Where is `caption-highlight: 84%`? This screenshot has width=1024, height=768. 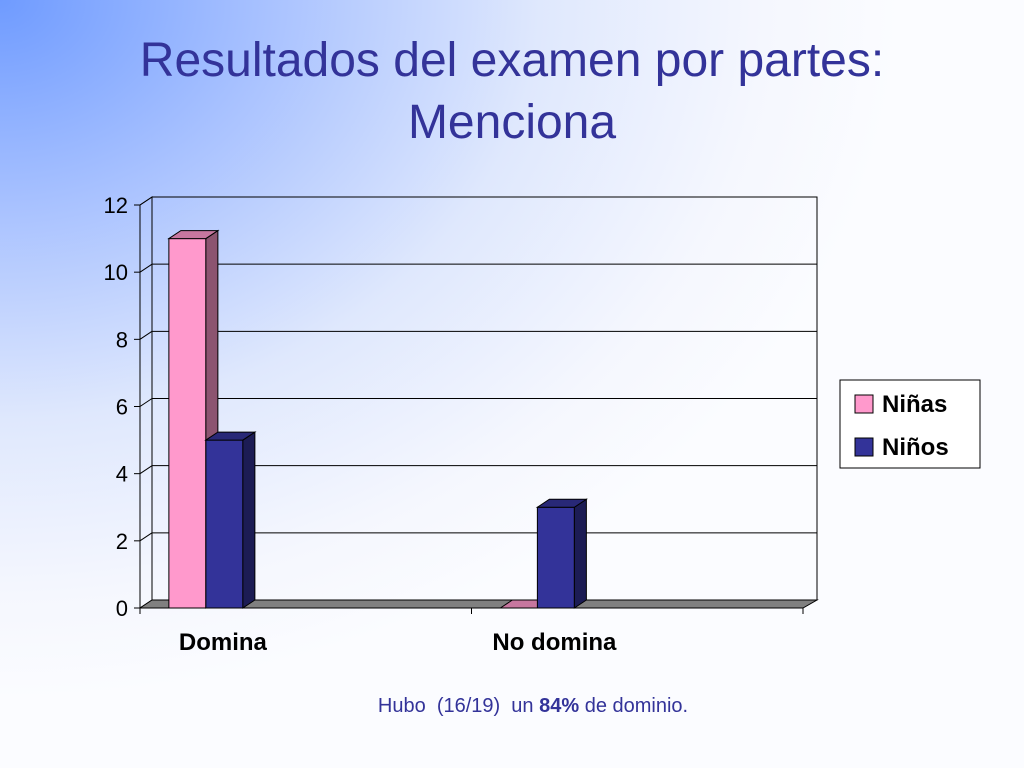
caption-highlight: 84% is located at coordinates (559, 706).